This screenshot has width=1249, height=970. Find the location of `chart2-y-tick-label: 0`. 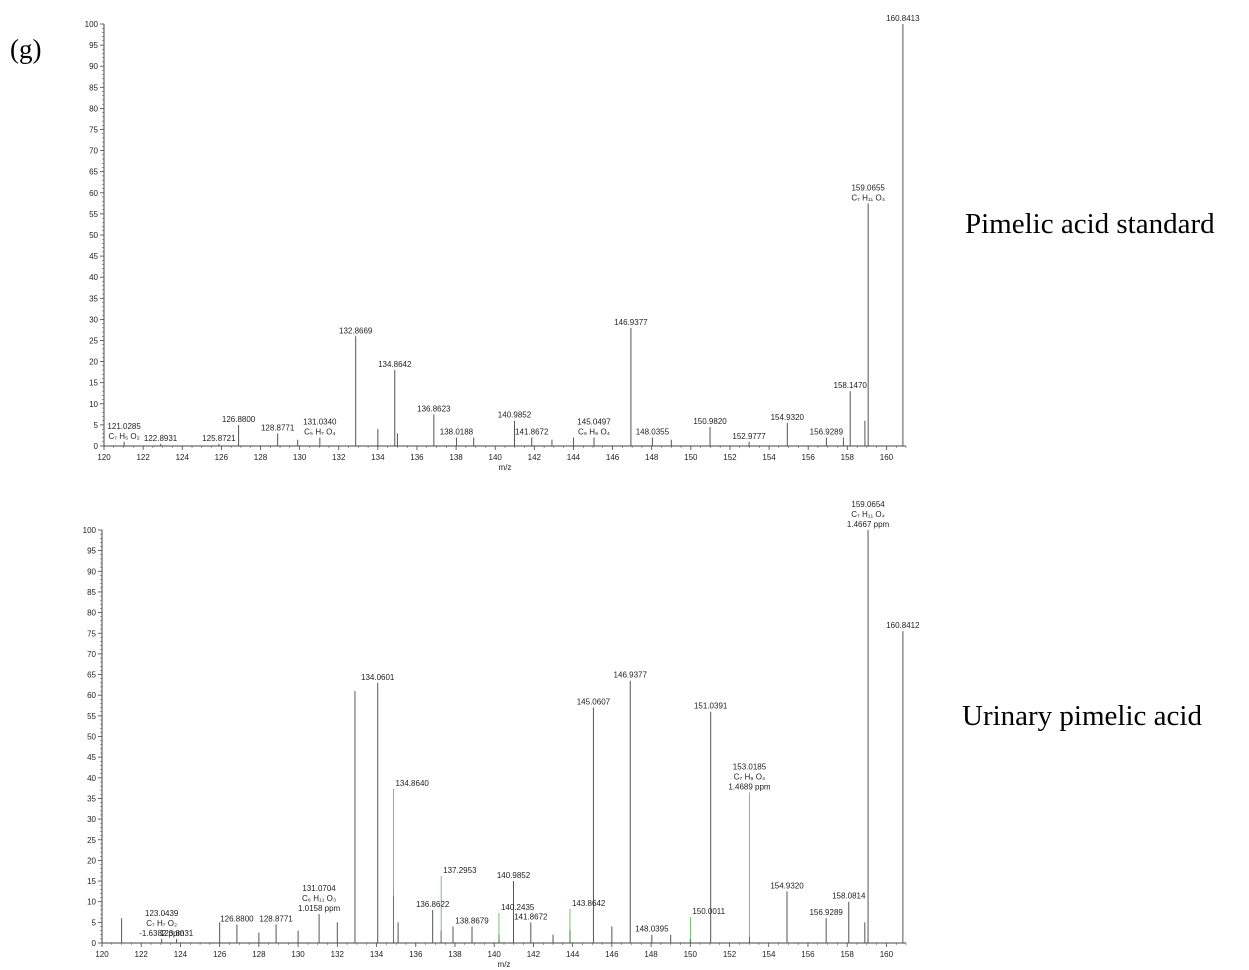

chart2-y-tick-label: 0 is located at coordinates (94, 943).